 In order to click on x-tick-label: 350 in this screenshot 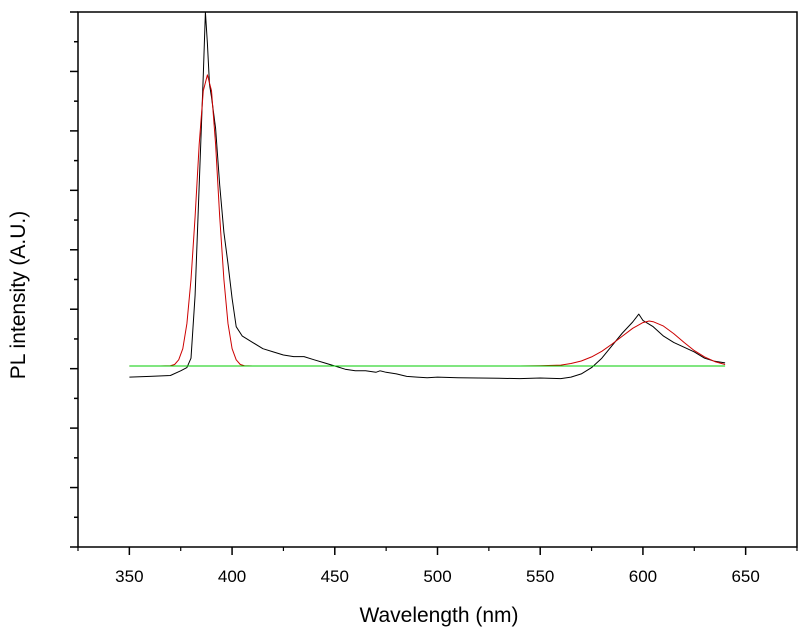, I will do `click(129, 576)`.